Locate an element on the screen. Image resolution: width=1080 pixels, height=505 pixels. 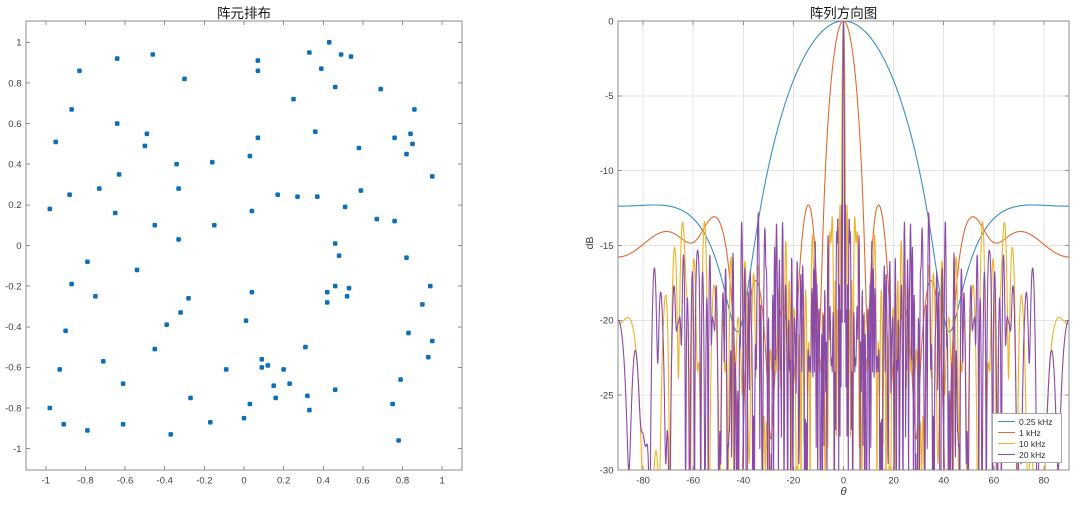
legend-item-label: 10 kHz is located at coordinates (1032, 443).